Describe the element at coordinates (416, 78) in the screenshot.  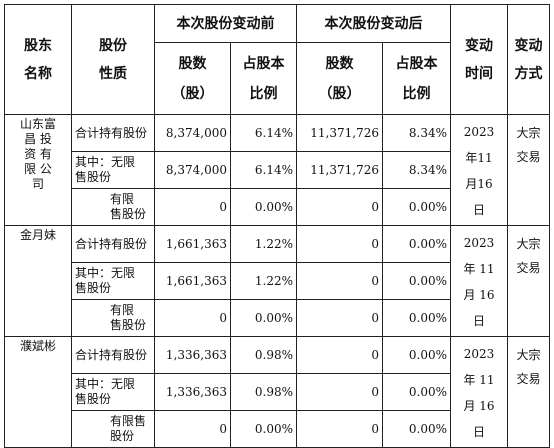
I see `after-ratio-header: 占股本 比例` at that location.